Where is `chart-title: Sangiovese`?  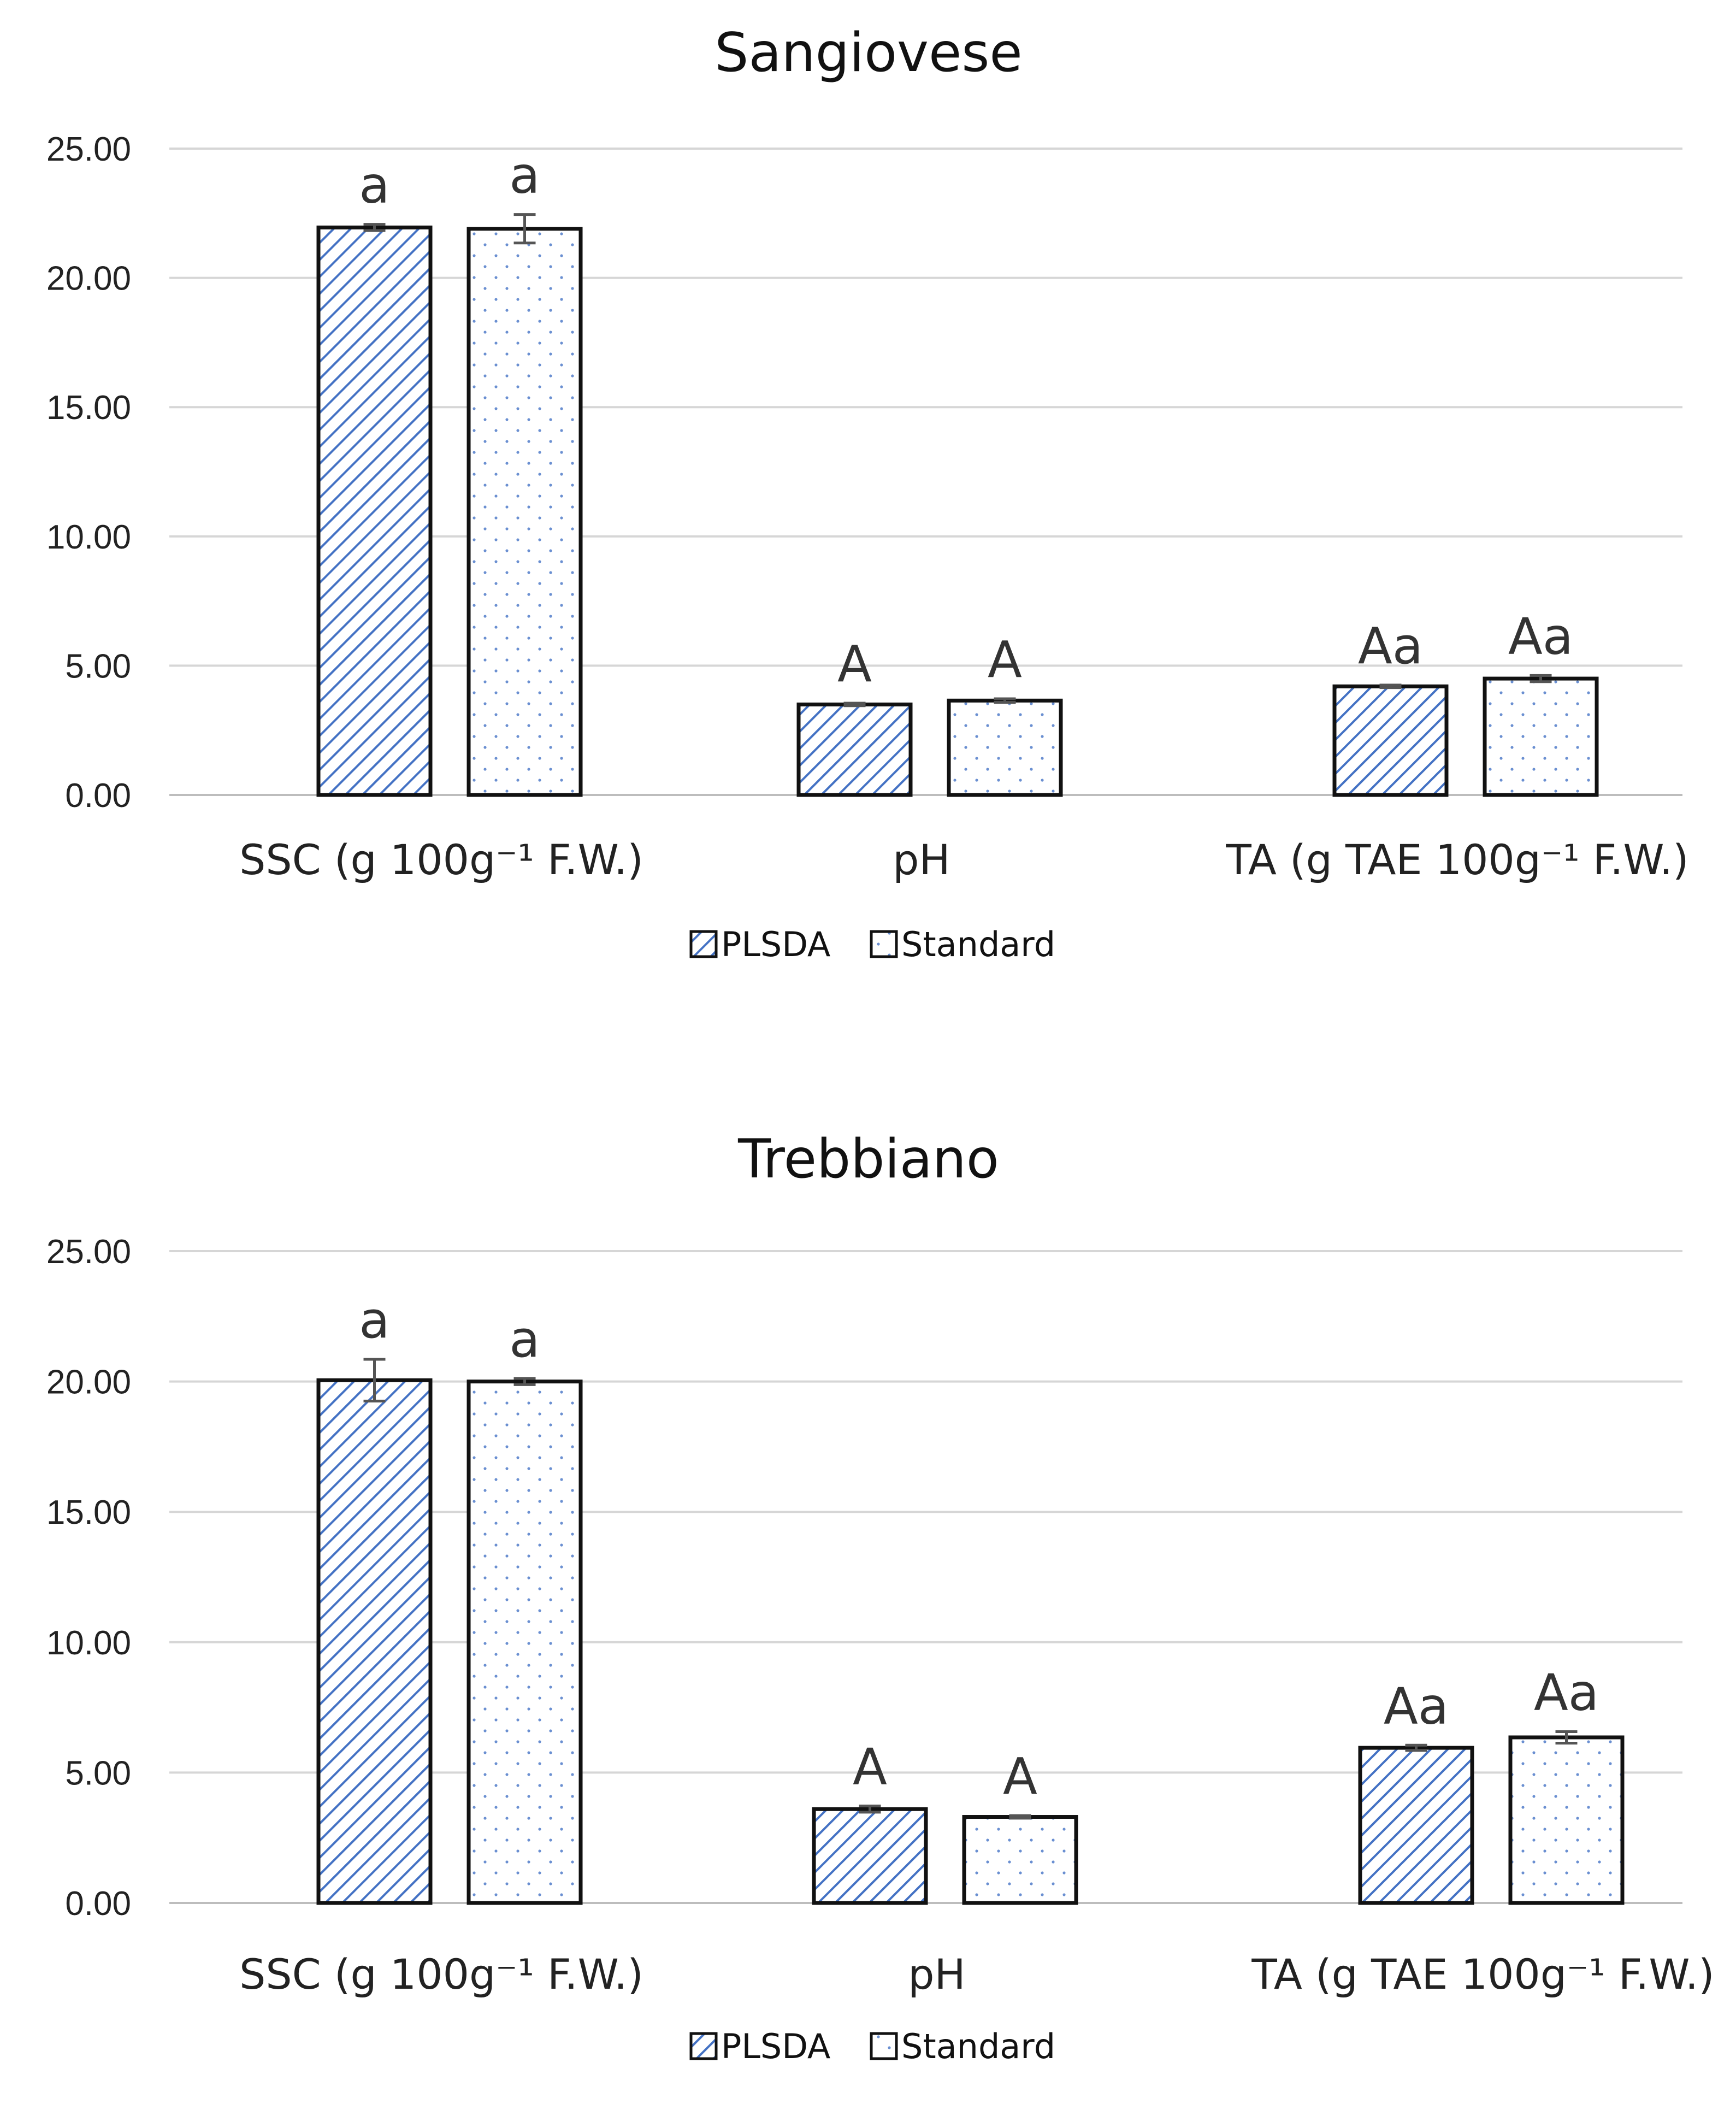
chart-title: Sangiovese is located at coordinates (868, 53).